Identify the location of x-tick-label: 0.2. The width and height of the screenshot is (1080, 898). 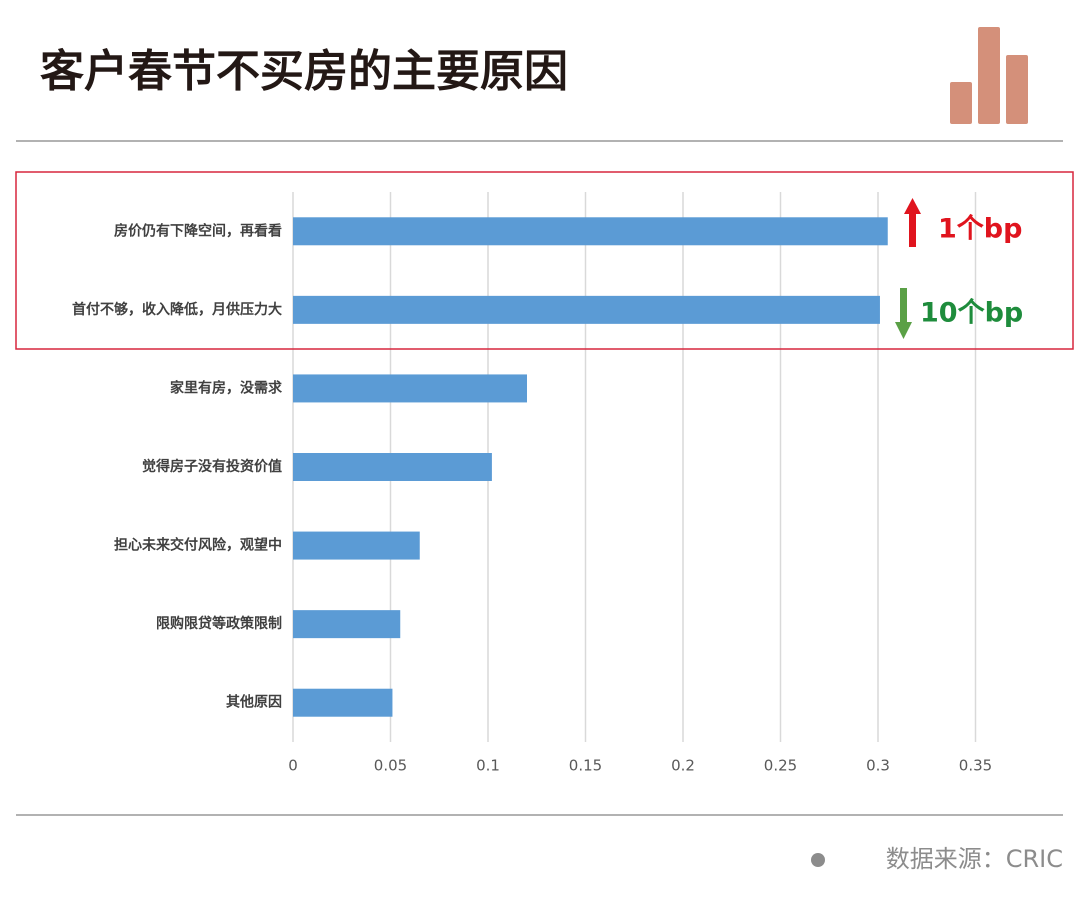
(683, 766).